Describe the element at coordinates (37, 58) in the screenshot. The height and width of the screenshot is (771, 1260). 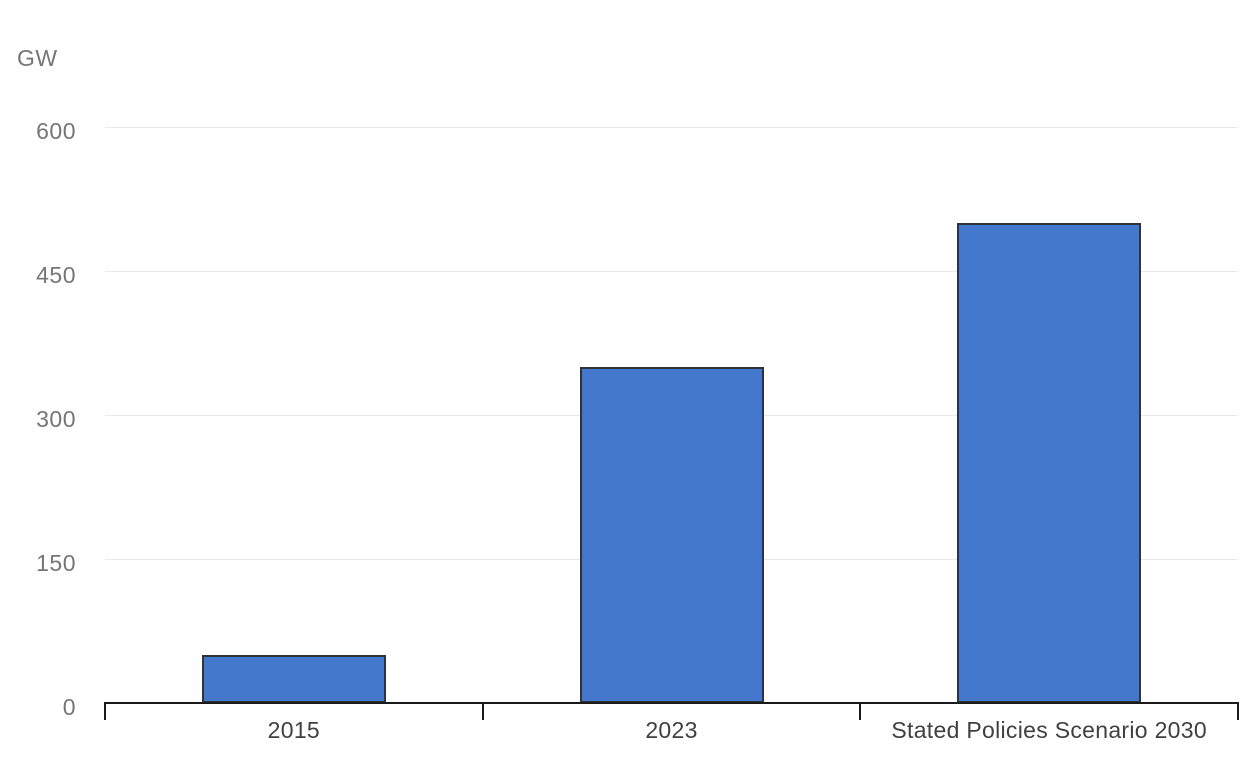
I see `y-axis-unit-label: GW` at that location.